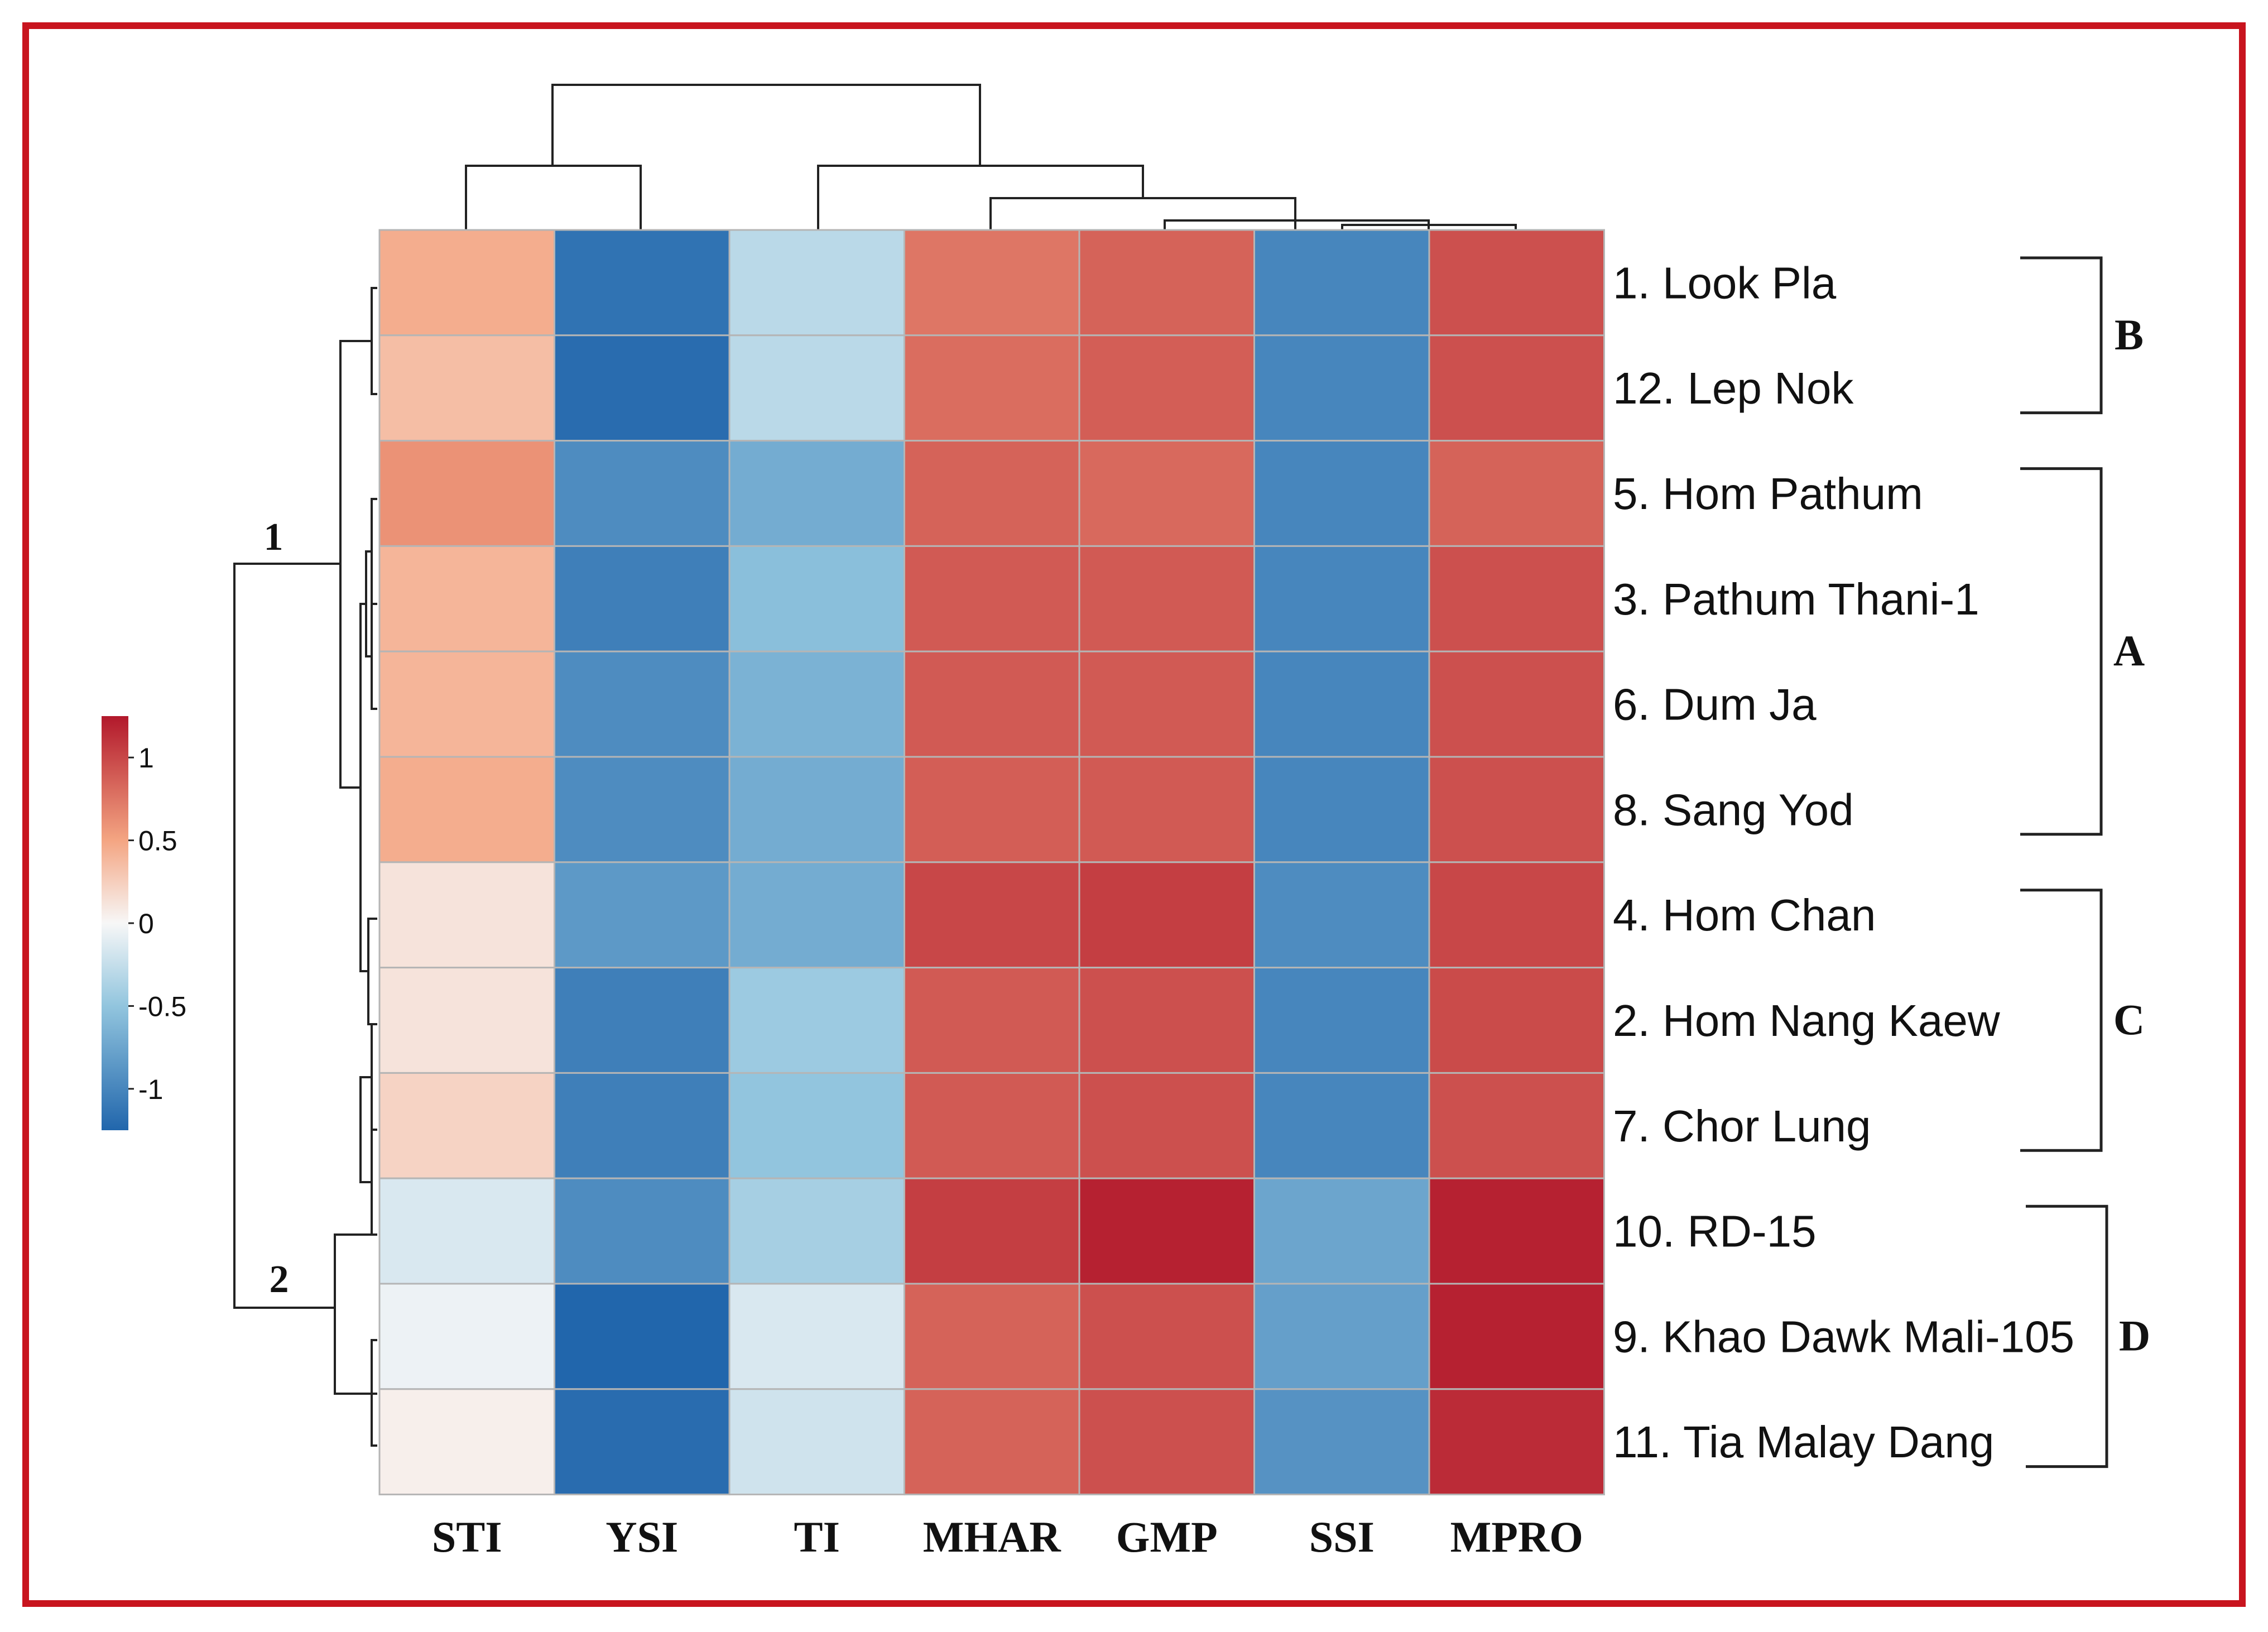  Describe the element at coordinates (2129, 650) in the screenshot. I see `group-label: A` at that location.